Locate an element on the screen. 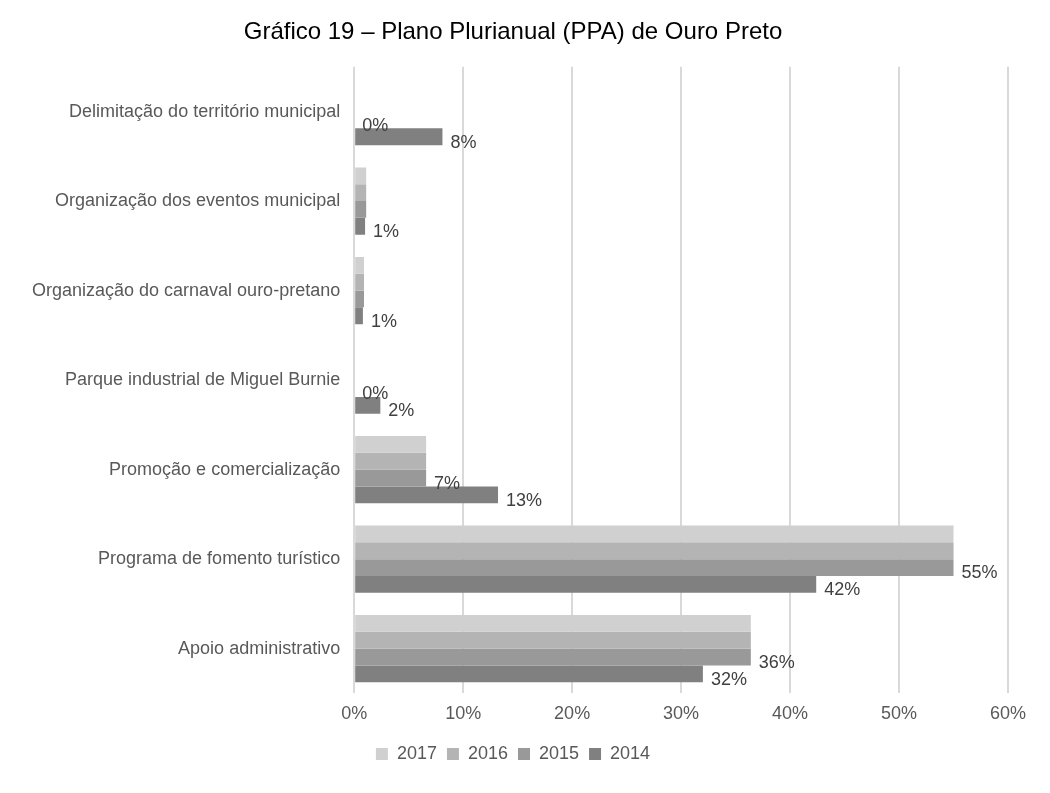 The image size is (1050, 793). legend-label: 2016 is located at coordinates (487, 752).